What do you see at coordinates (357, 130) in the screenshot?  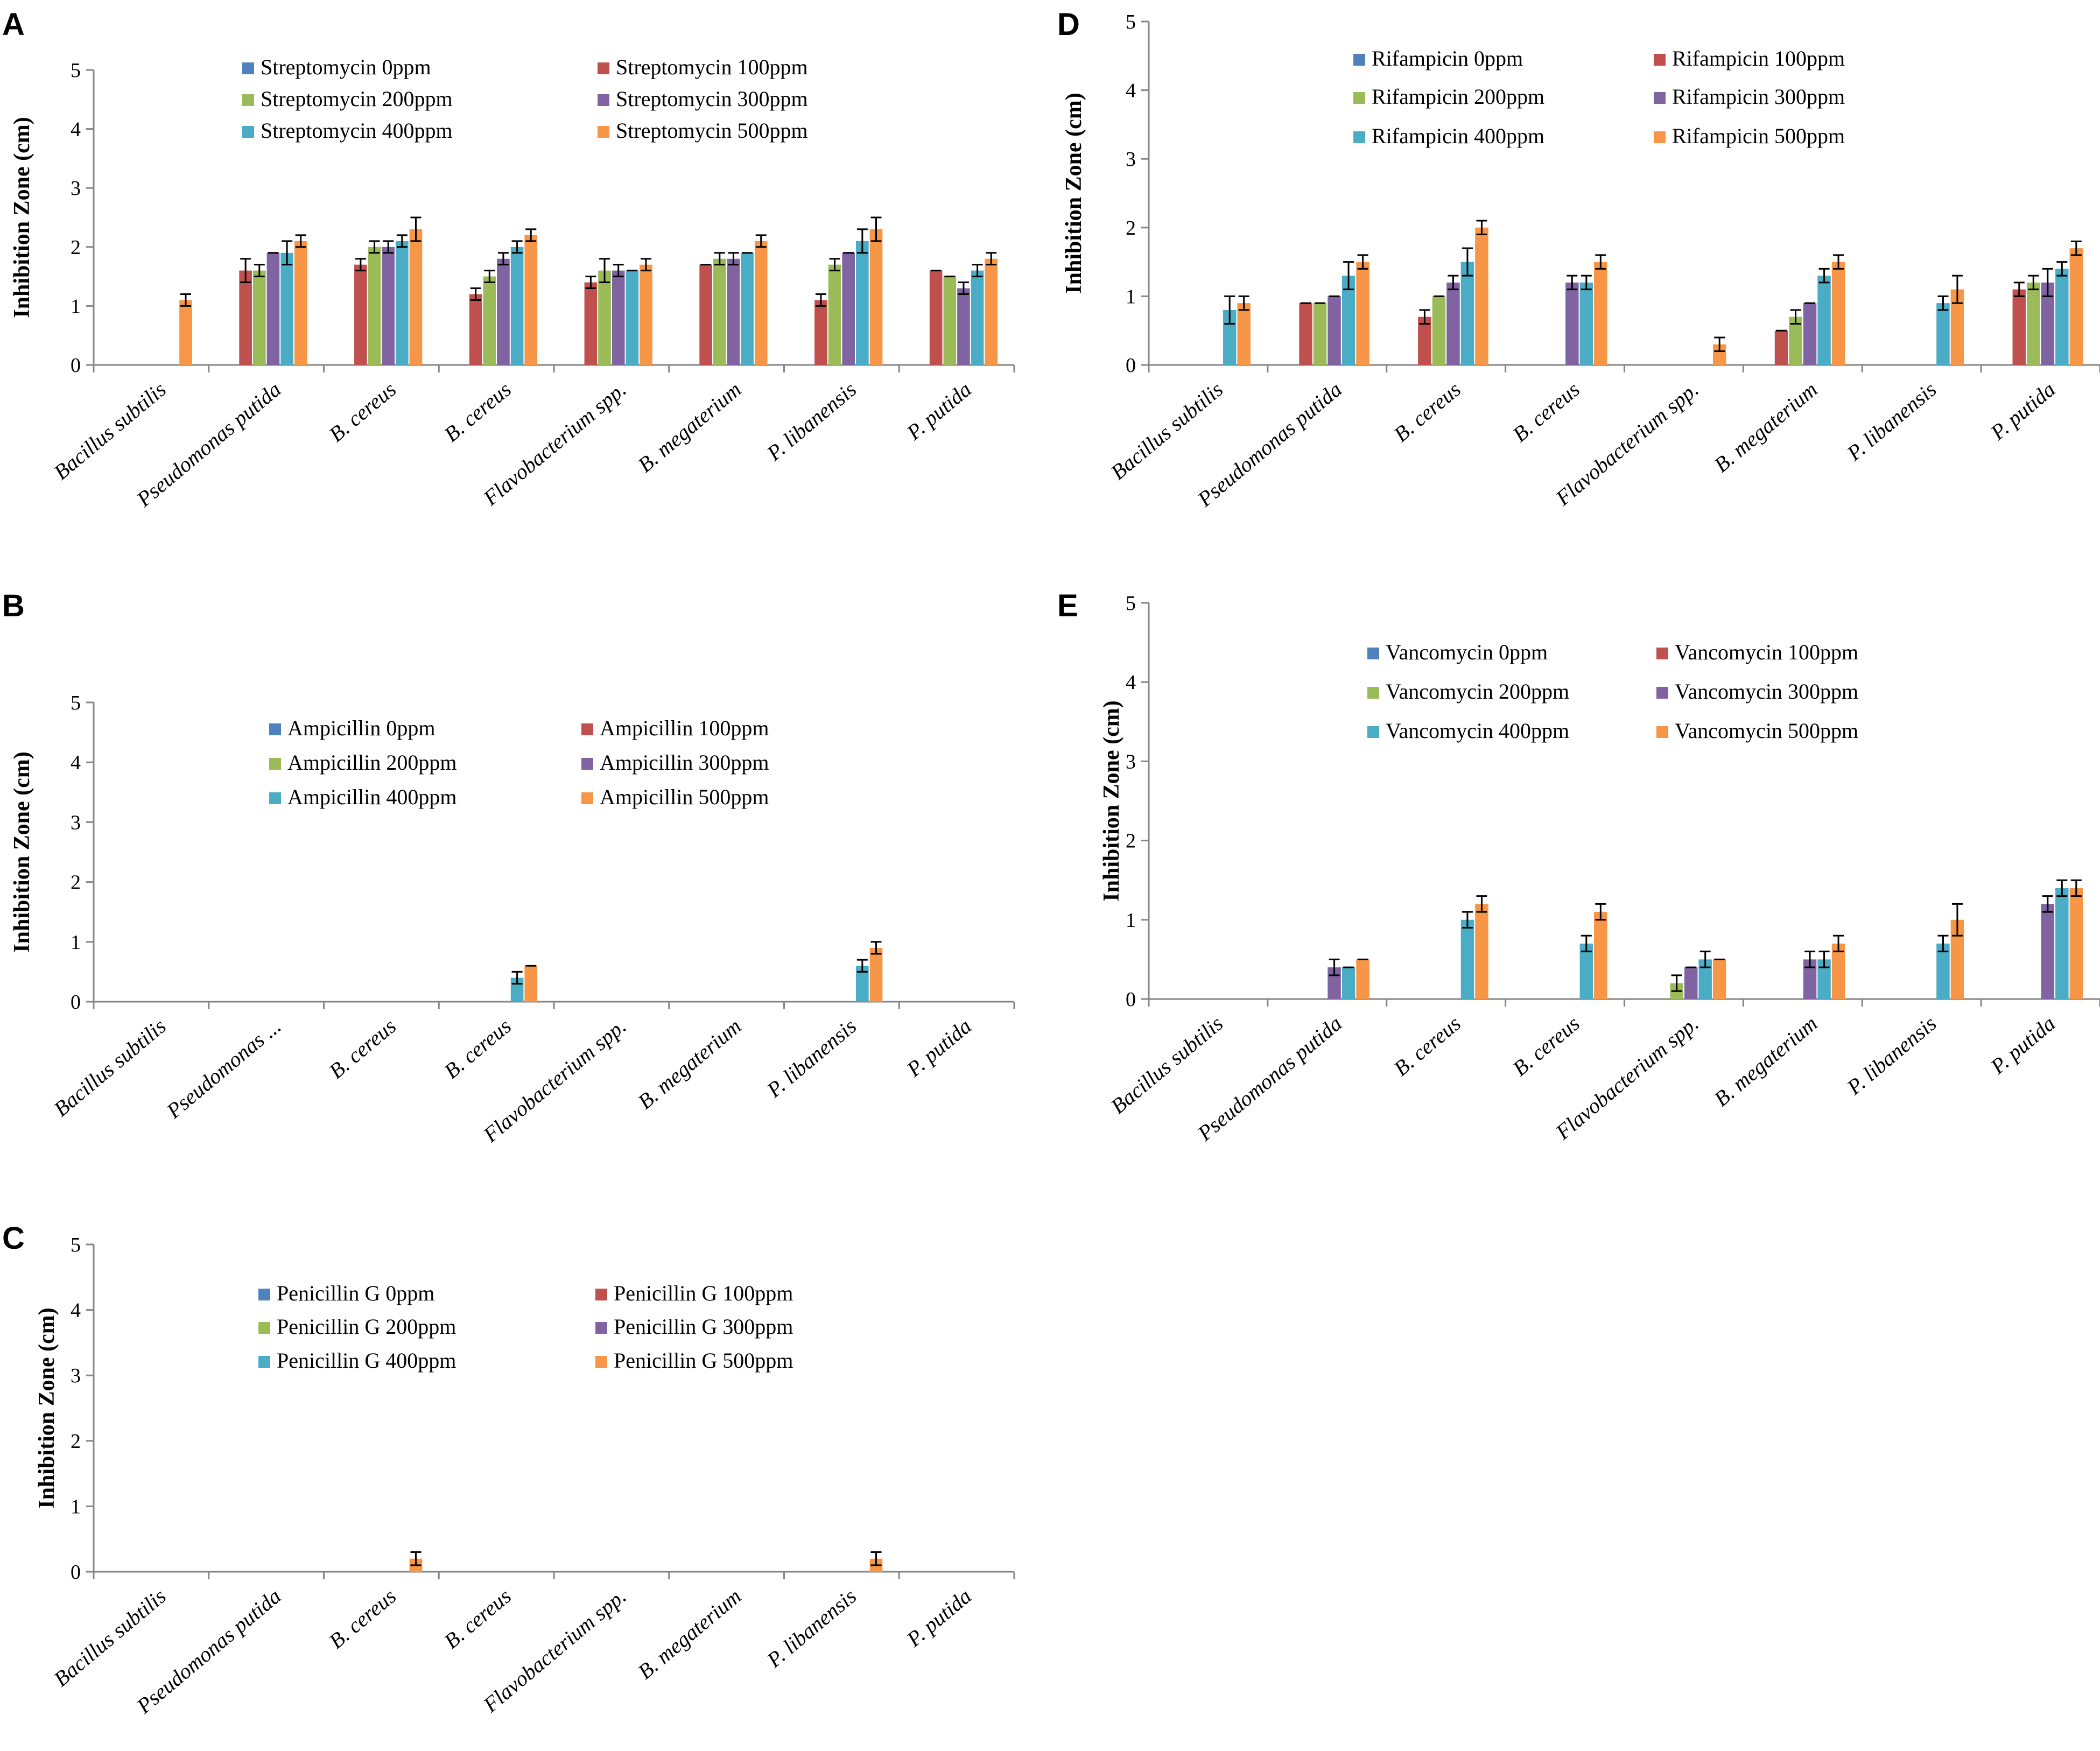 I see `legend-label: Streptomycin 400ppm` at bounding box center [357, 130].